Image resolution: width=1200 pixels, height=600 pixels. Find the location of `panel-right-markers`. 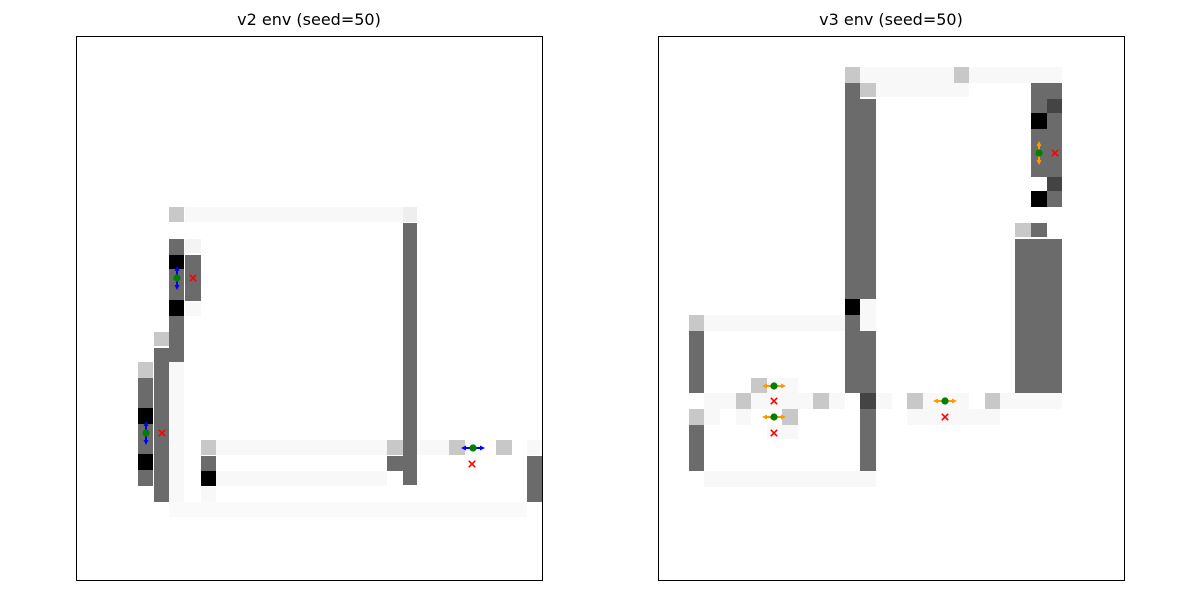

panel-right-markers is located at coordinates (910, 289).